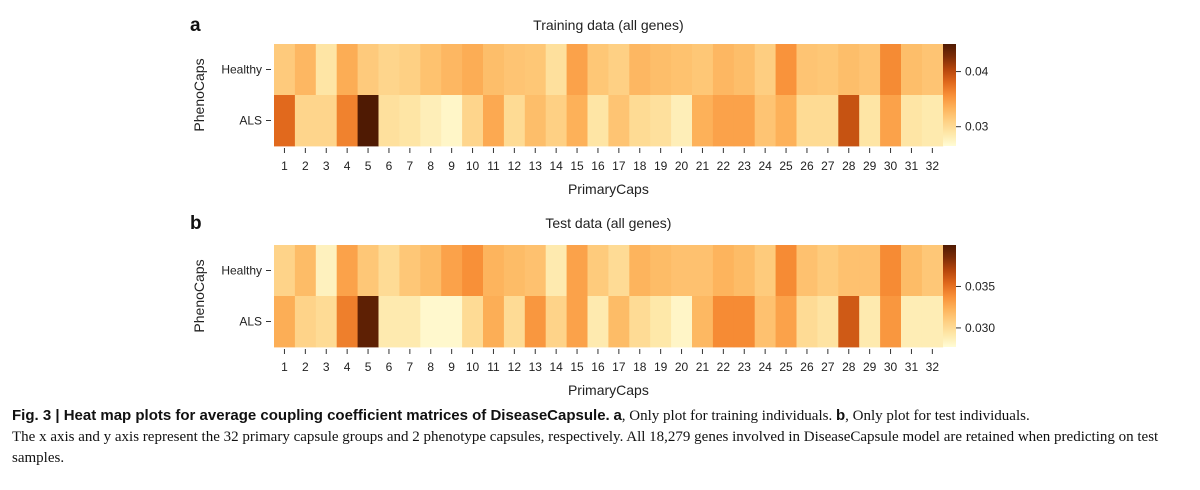 The width and height of the screenshot is (1200, 490). What do you see at coordinates (977, 127) in the screenshot?
I see `colorbar-tick-label: 0.03` at bounding box center [977, 127].